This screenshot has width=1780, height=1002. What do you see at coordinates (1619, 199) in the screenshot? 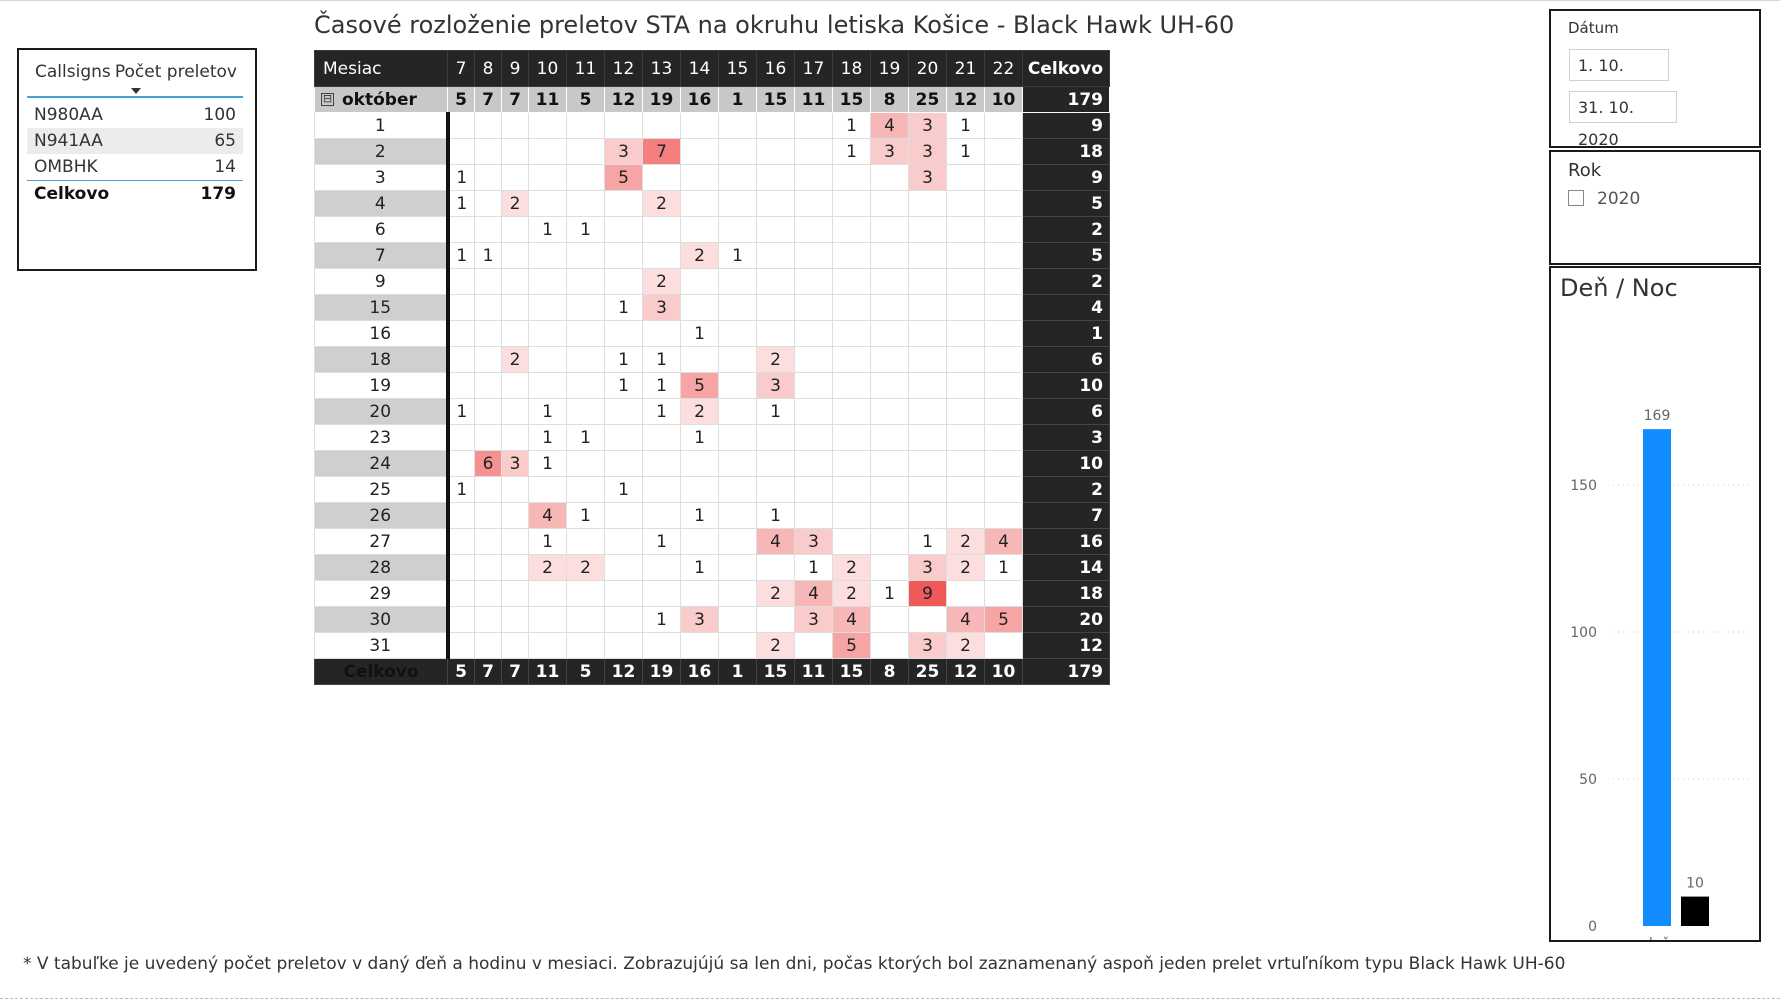
I see `year-option-label: 2020` at bounding box center [1619, 199].